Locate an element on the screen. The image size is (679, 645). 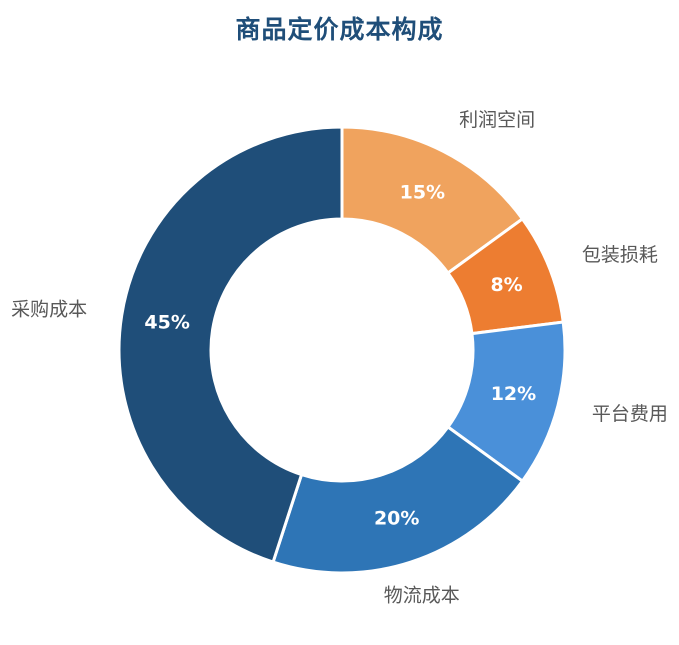
chart-title: 商品定价成本构成 is located at coordinates (339, 29).